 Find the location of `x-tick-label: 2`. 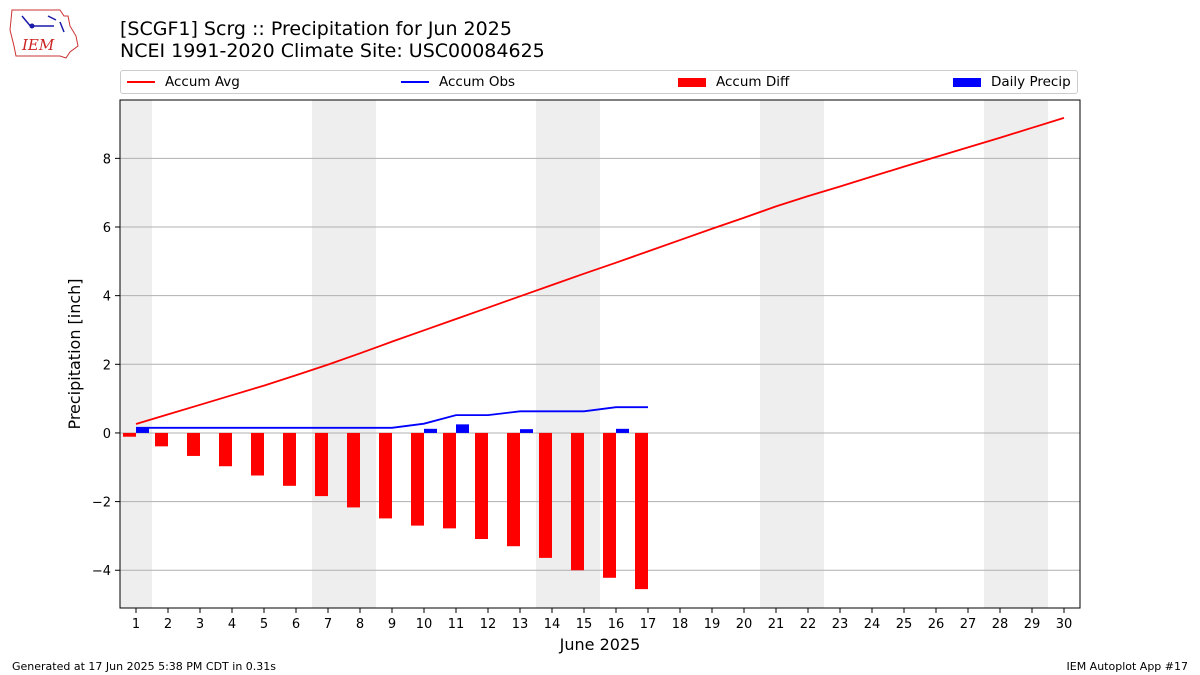

x-tick-label: 2 is located at coordinates (168, 624).